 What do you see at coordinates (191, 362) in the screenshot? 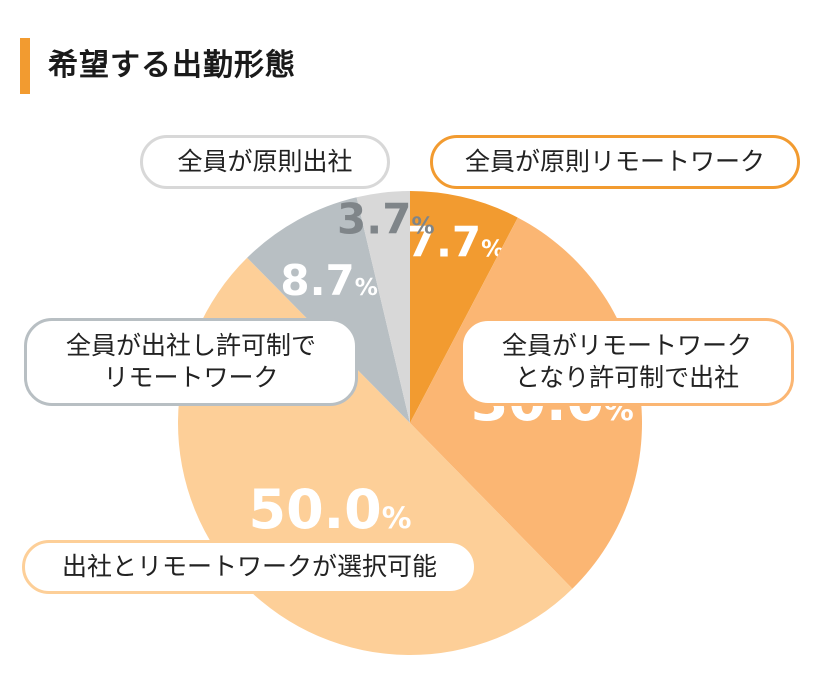
I see `callout-office-permit-remote: 全員が出社し許可制で リモートワーク` at bounding box center [191, 362].